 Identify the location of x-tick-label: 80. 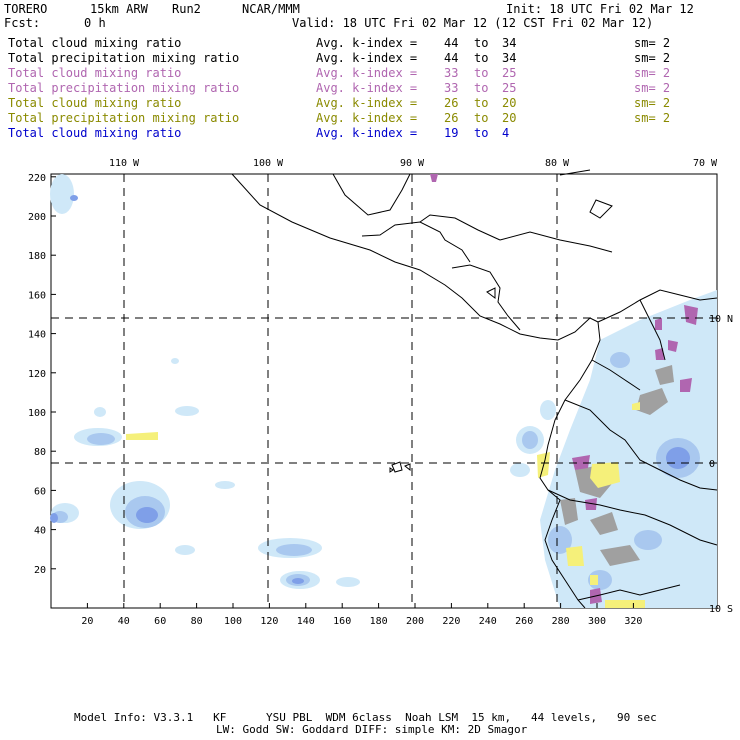
(197, 621).